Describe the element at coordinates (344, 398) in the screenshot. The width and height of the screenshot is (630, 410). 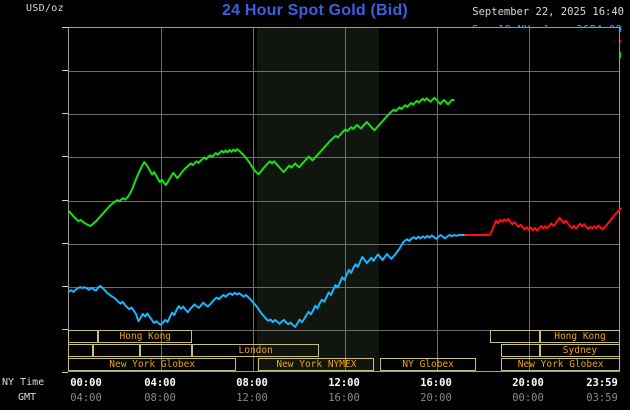
I see `x-axis-gmt-tick-label: 16:00` at that location.